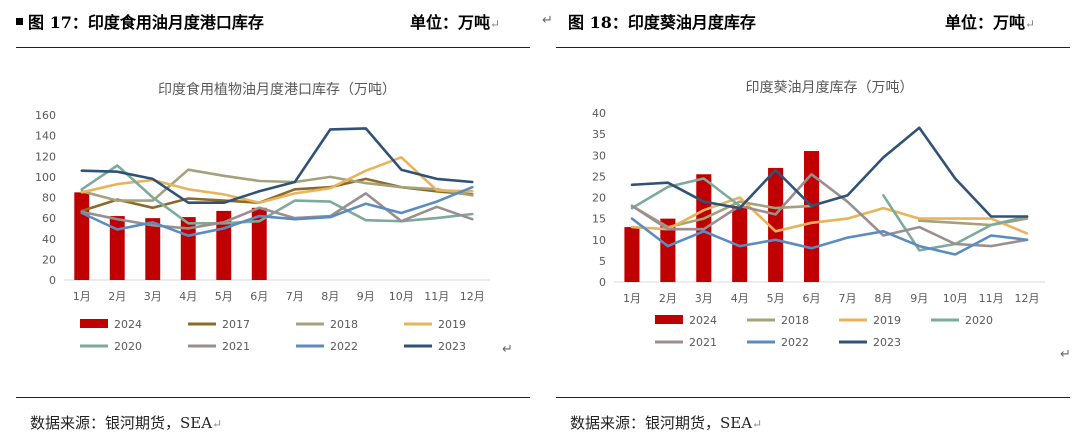  Describe the element at coordinates (599, 219) in the screenshot. I see `y-tick-label: 15` at that location.